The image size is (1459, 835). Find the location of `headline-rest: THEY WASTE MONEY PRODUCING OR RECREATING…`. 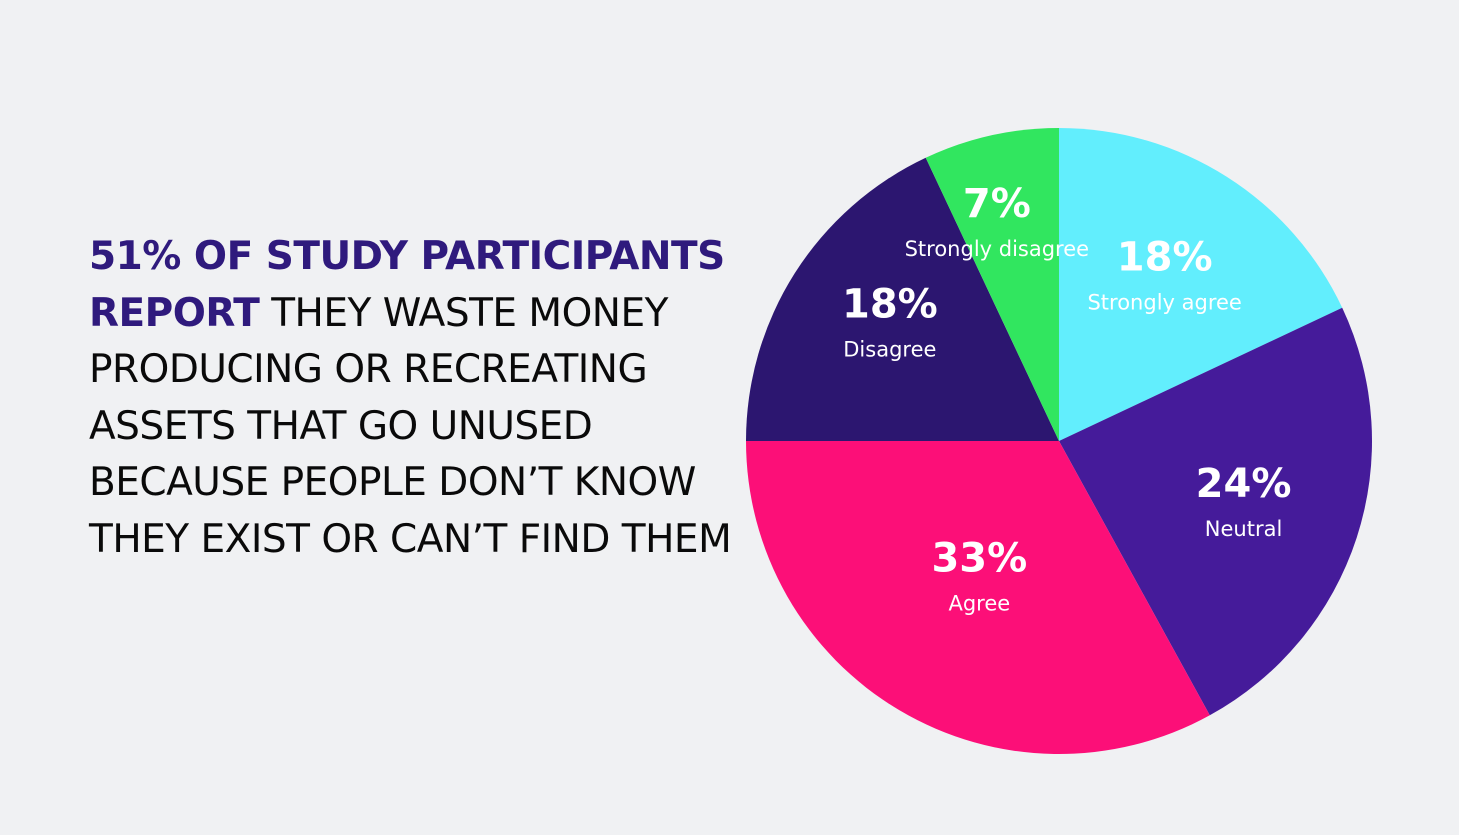

headline-rest: THEY WASTE MONEY PRODUCING OR RECREATING… is located at coordinates (410, 426).